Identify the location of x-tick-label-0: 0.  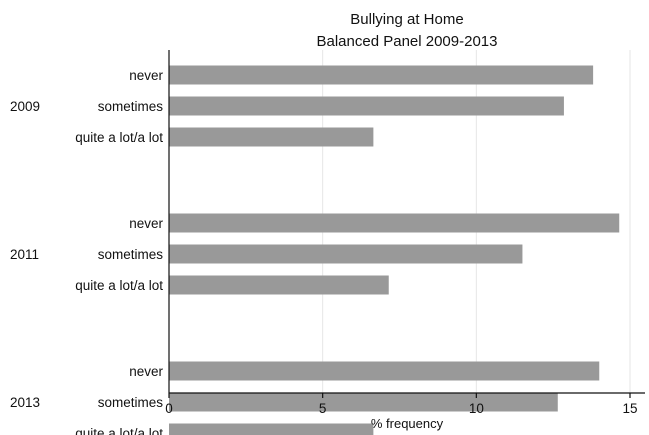
(169, 408).